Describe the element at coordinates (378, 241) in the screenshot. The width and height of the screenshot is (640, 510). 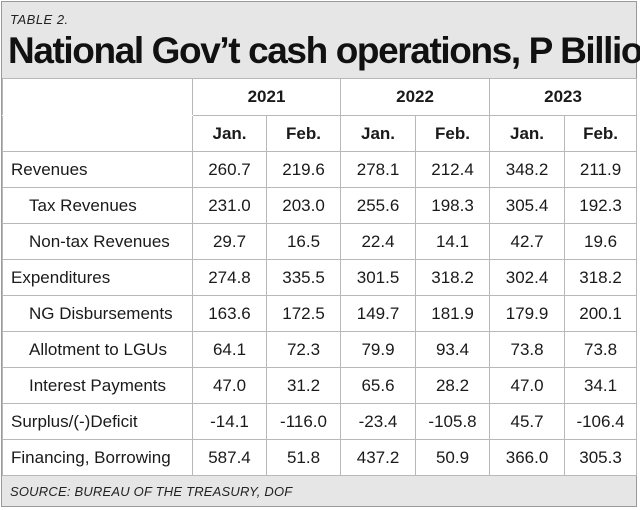
I see `value-cell: 22.4` at that location.